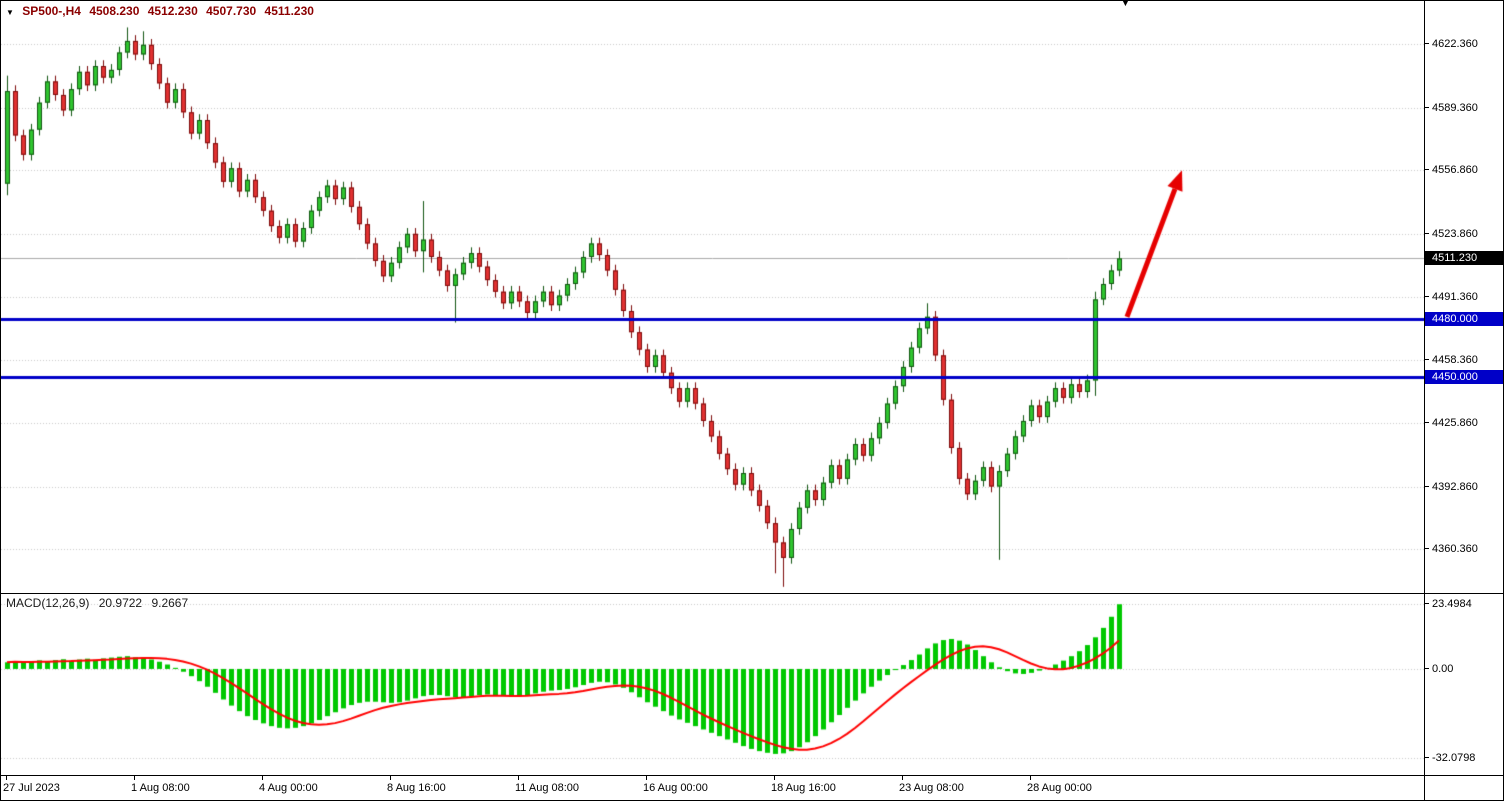 This screenshot has height=801, width=1504. Describe the element at coordinates (1464, 669) in the screenshot. I see `macd-scale-label: 0.00` at that location.